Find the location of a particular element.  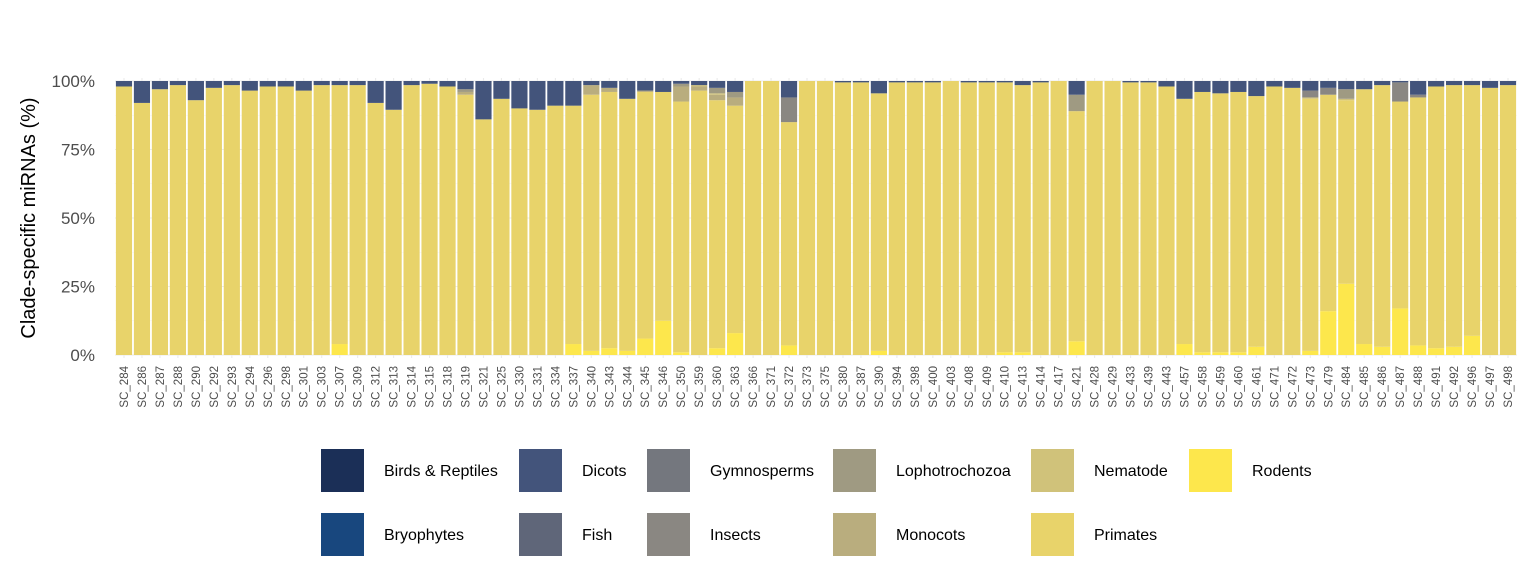

legend-item-insects: Insects is located at coordinates (704, 534).